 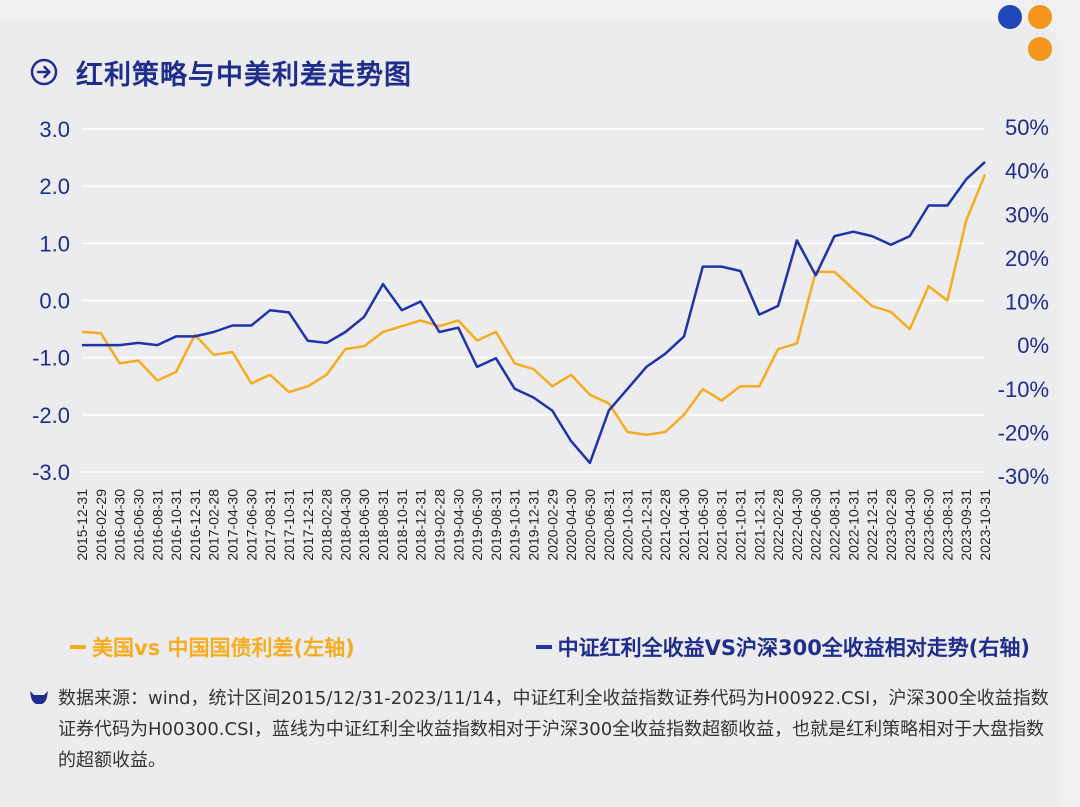 I want to click on x-tick-label: 2021-12-31, so click(x=759, y=525).